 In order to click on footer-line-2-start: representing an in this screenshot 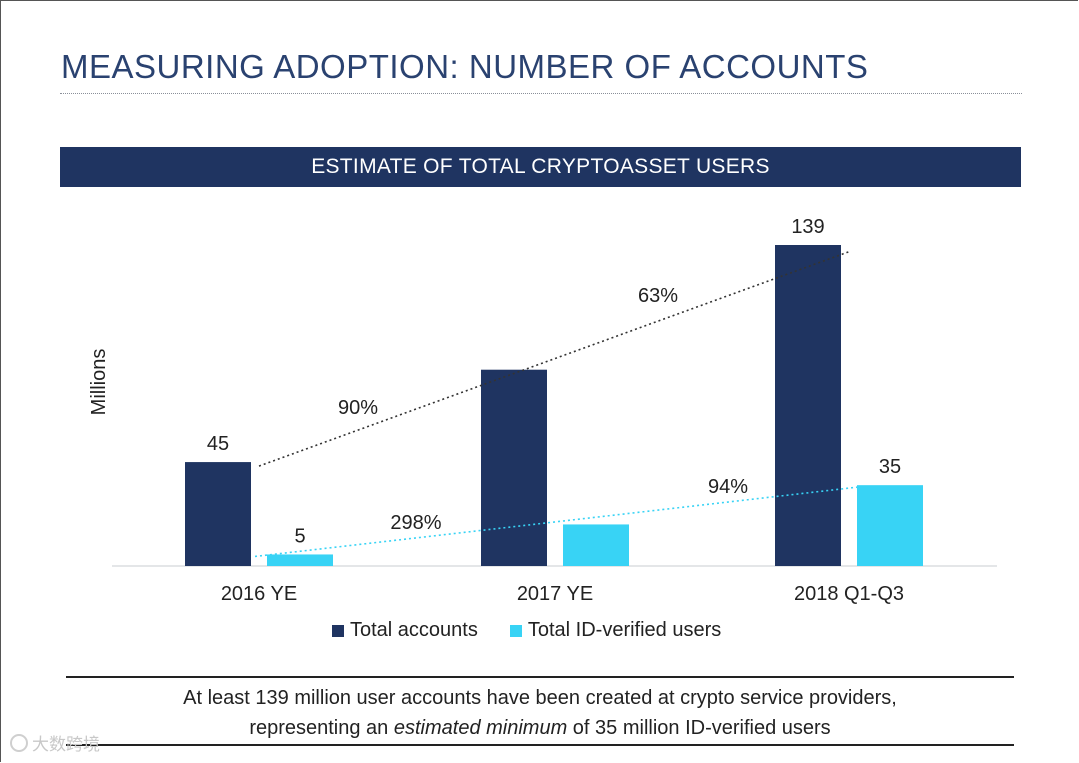, I will do `click(321, 728)`.